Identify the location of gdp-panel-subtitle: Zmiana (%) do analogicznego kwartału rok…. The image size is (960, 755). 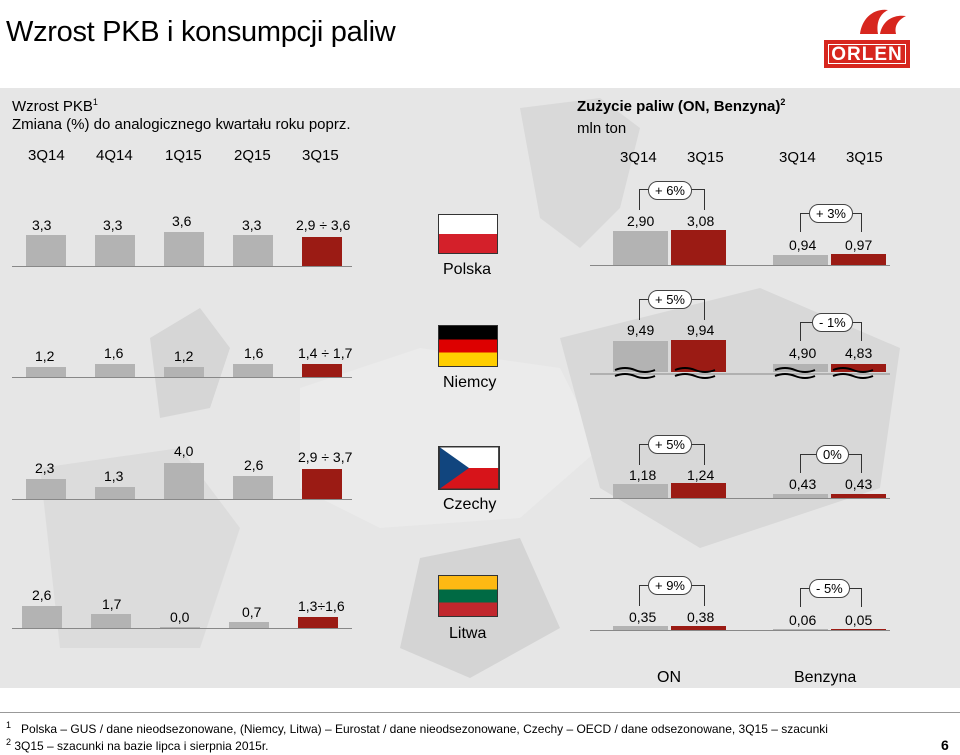
(181, 124).